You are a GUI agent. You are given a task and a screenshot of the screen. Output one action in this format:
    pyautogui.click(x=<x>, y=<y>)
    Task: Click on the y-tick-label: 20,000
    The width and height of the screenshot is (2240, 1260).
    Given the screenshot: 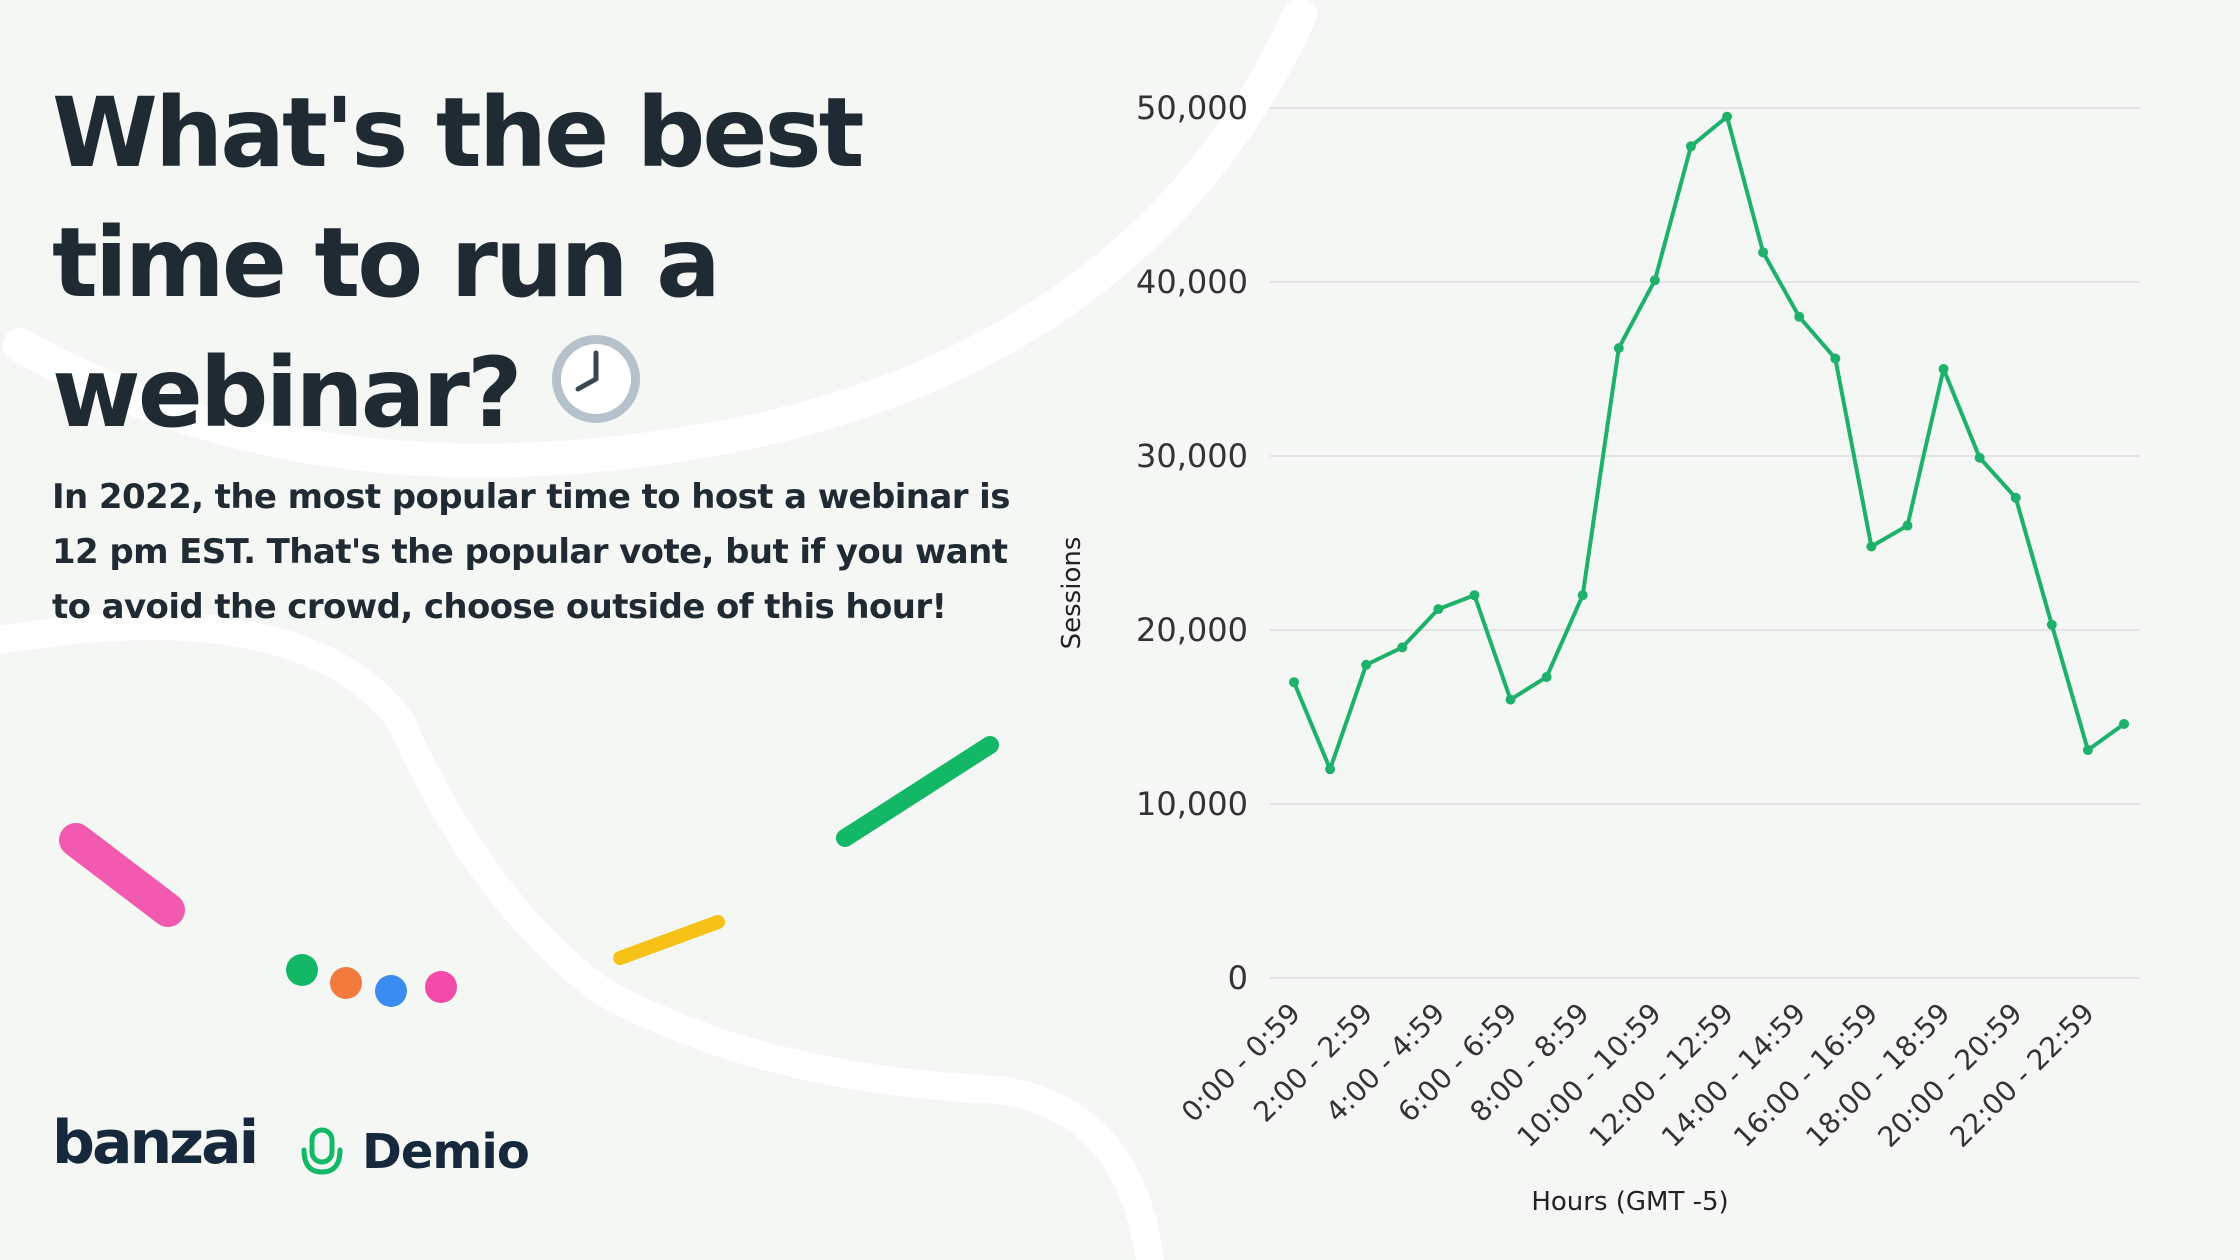 What is the action you would take?
    pyautogui.click(x=1192, y=630)
    